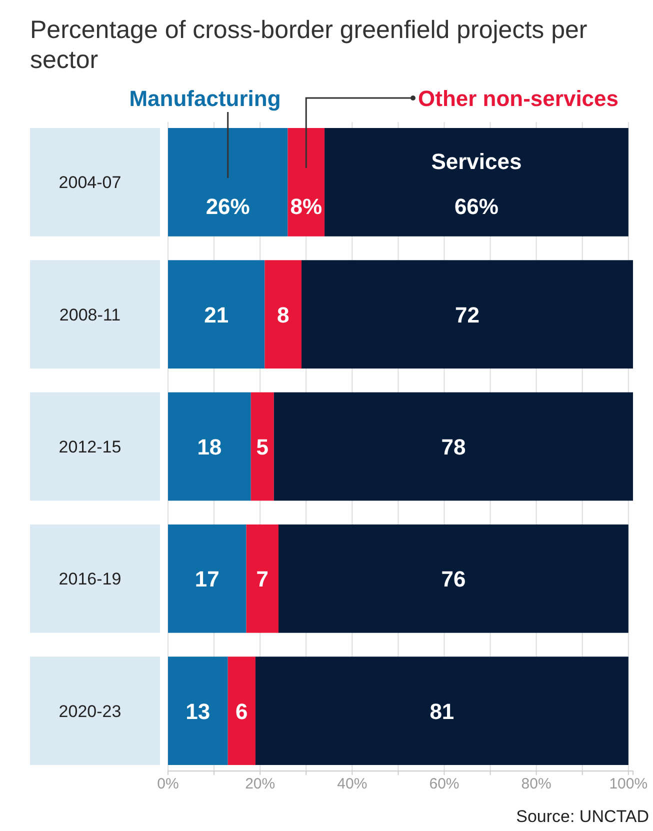  What do you see at coordinates (90, 711) in the screenshot?
I see `y-tick-label: 2020-23` at bounding box center [90, 711].